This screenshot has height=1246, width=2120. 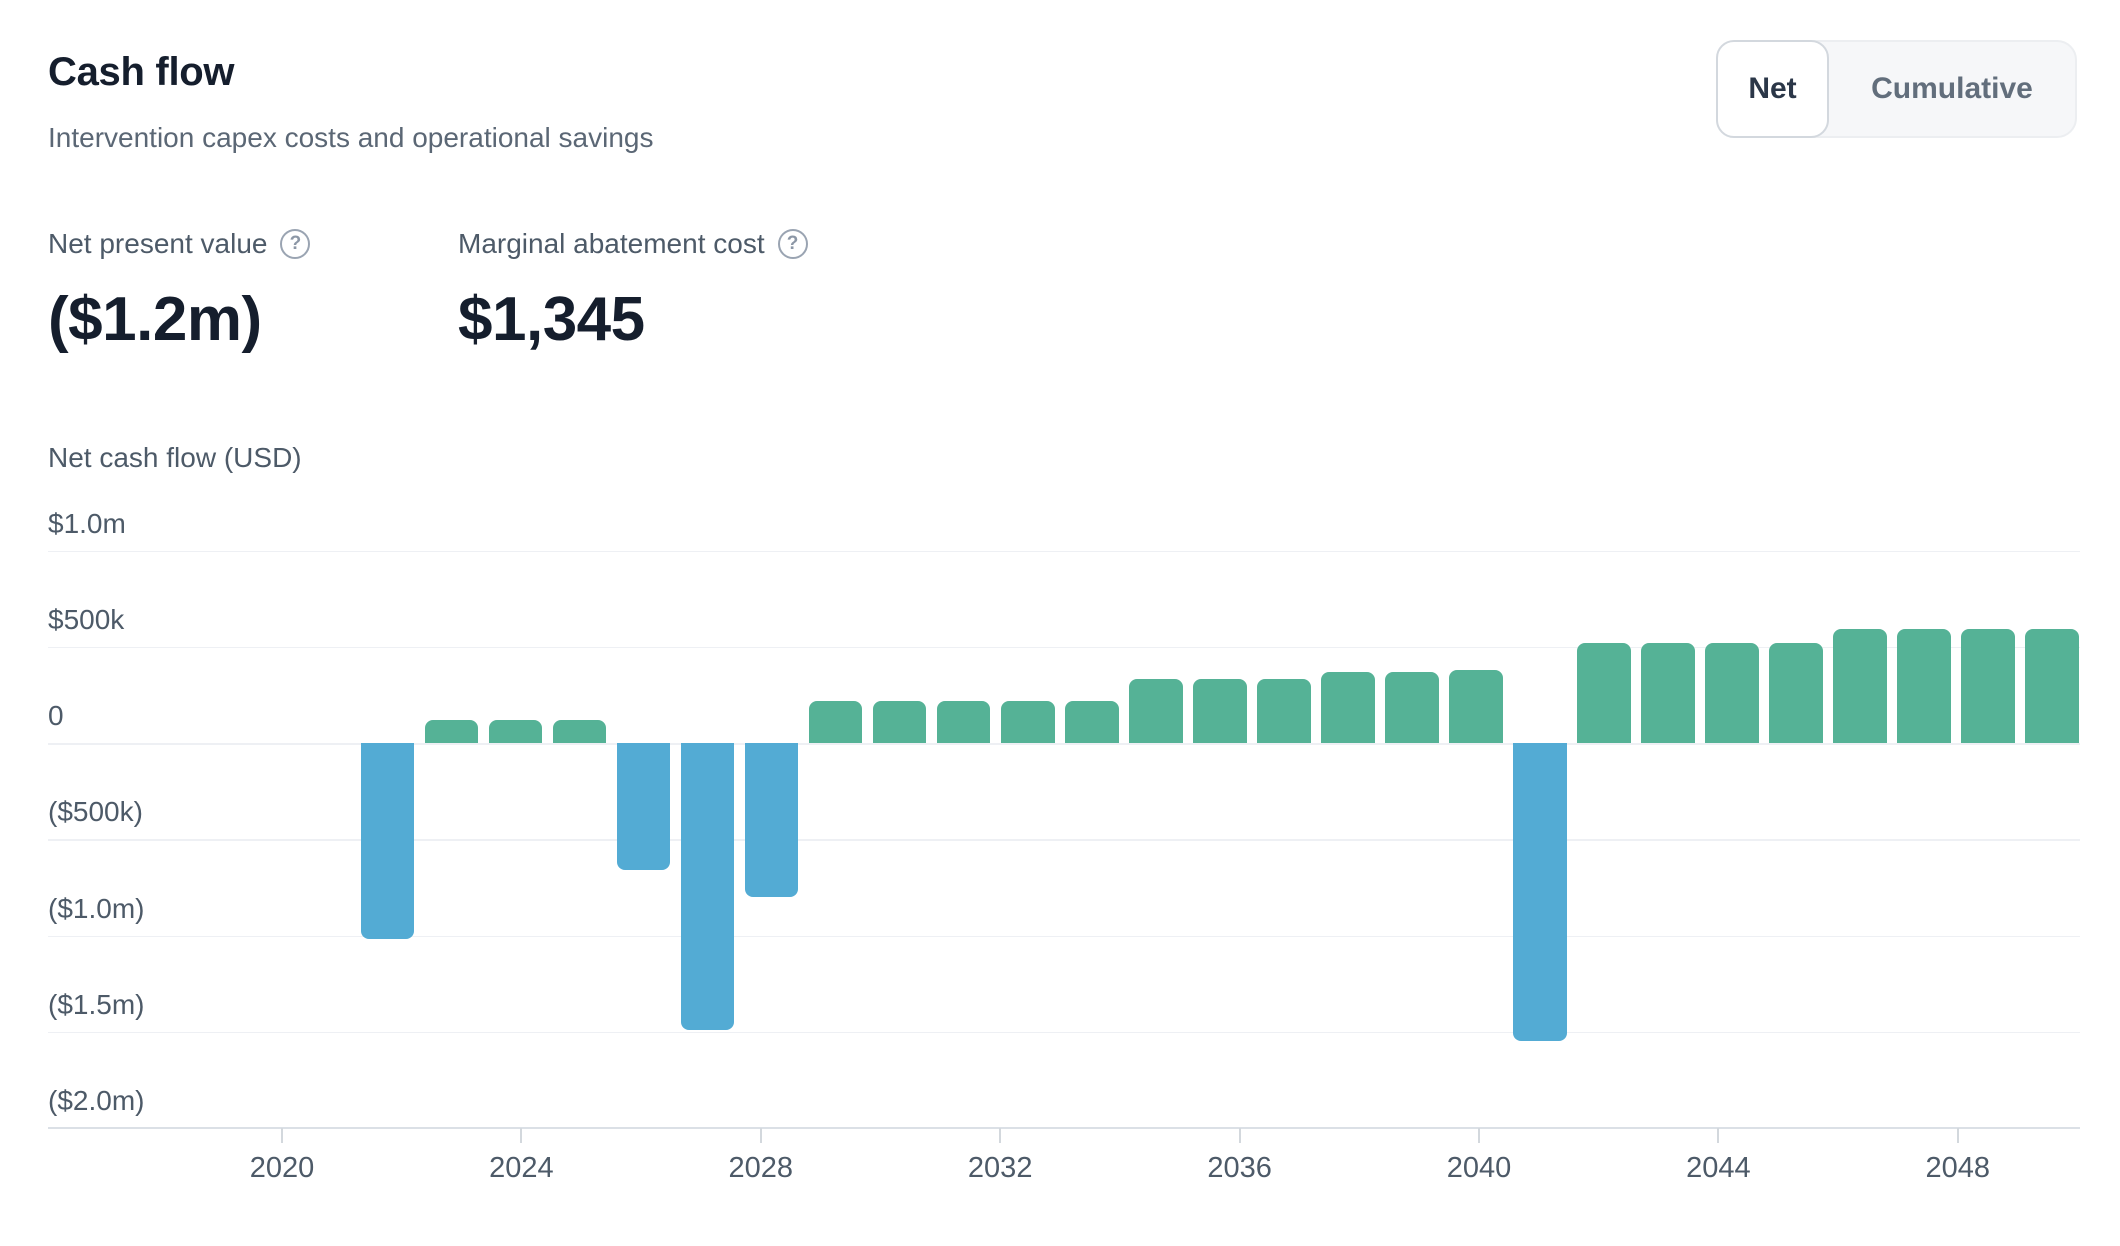 I want to click on bar-2028, so click(x=707, y=886).